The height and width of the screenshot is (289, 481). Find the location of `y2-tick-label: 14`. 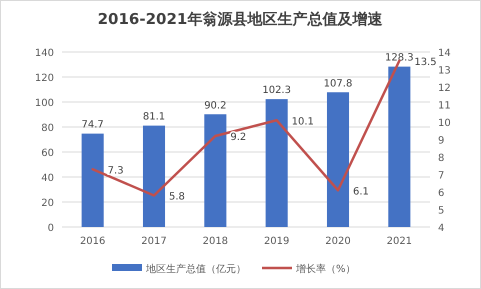

y2-tick-label: 14 is located at coordinates (444, 53).